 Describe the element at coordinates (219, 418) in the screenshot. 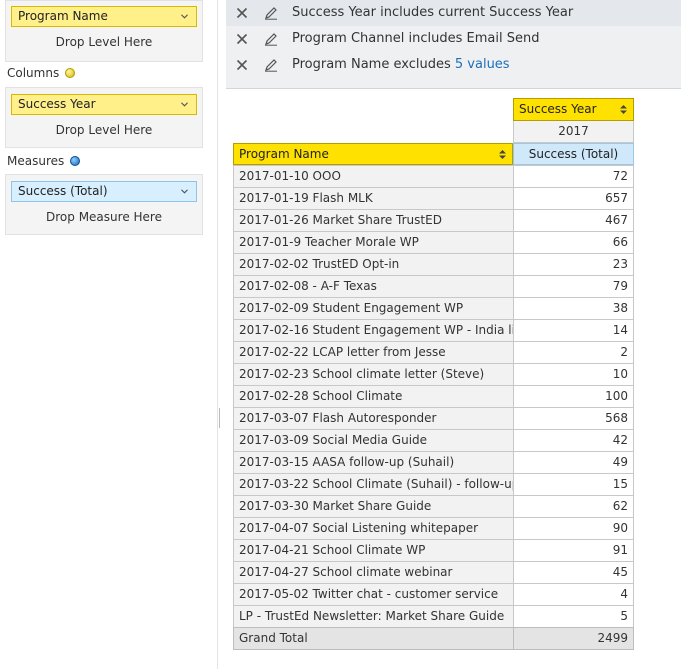

I see `splitter-grip` at that location.